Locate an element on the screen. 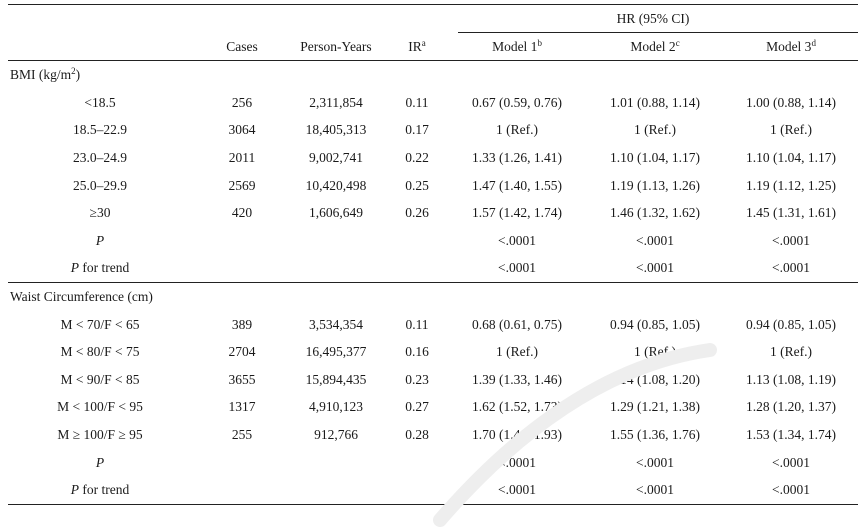  cell-person-years: 18,405,313 is located at coordinates (336, 130).